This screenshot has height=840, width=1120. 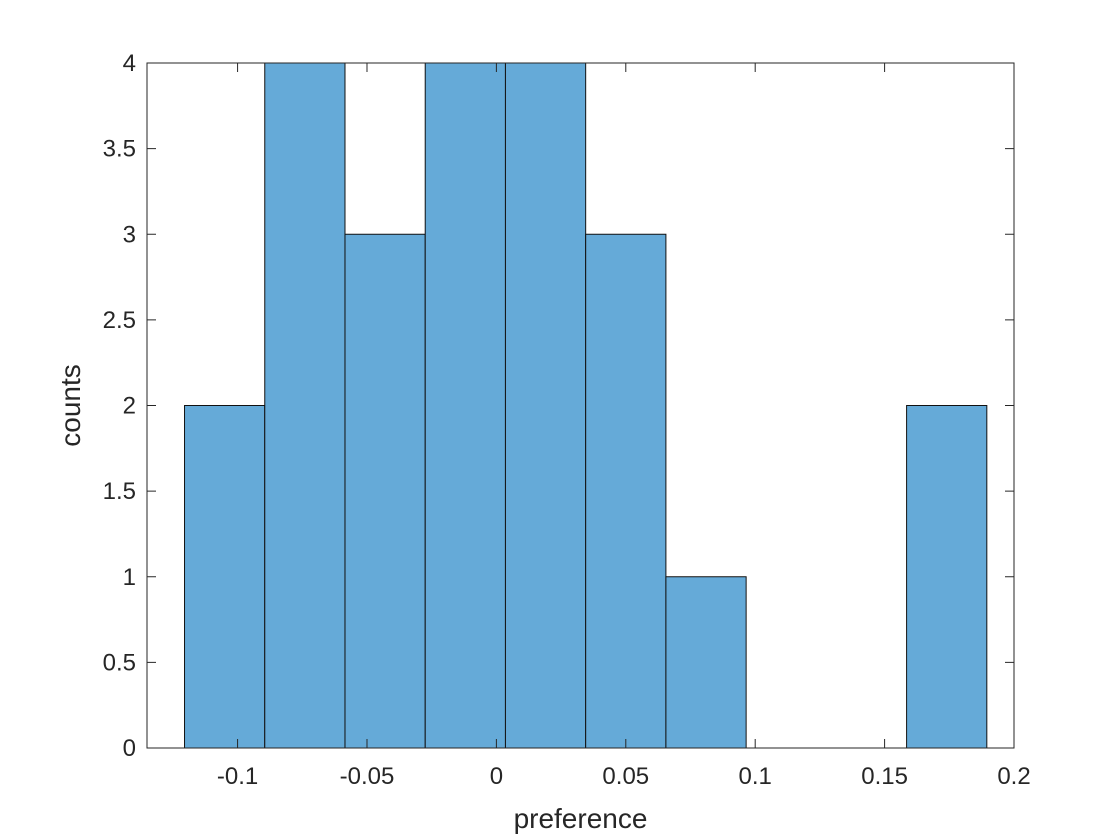 I want to click on x-axis-label: preference, so click(x=581, y=818).